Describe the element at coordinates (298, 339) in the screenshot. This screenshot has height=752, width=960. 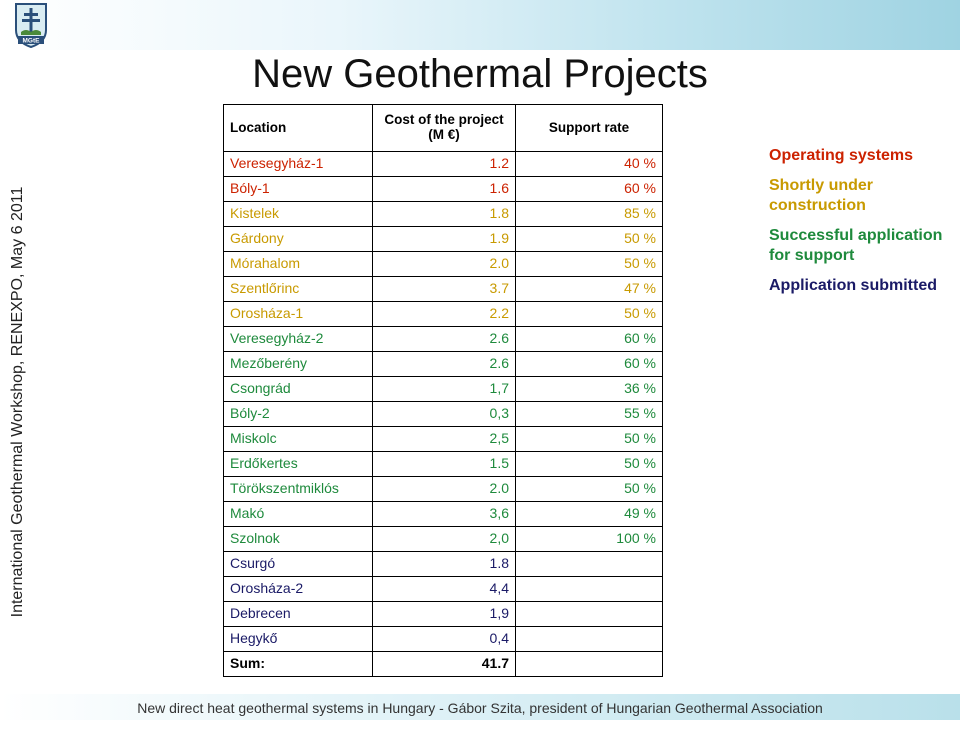
I see `location-cell: Veresegyház-2` at that location.